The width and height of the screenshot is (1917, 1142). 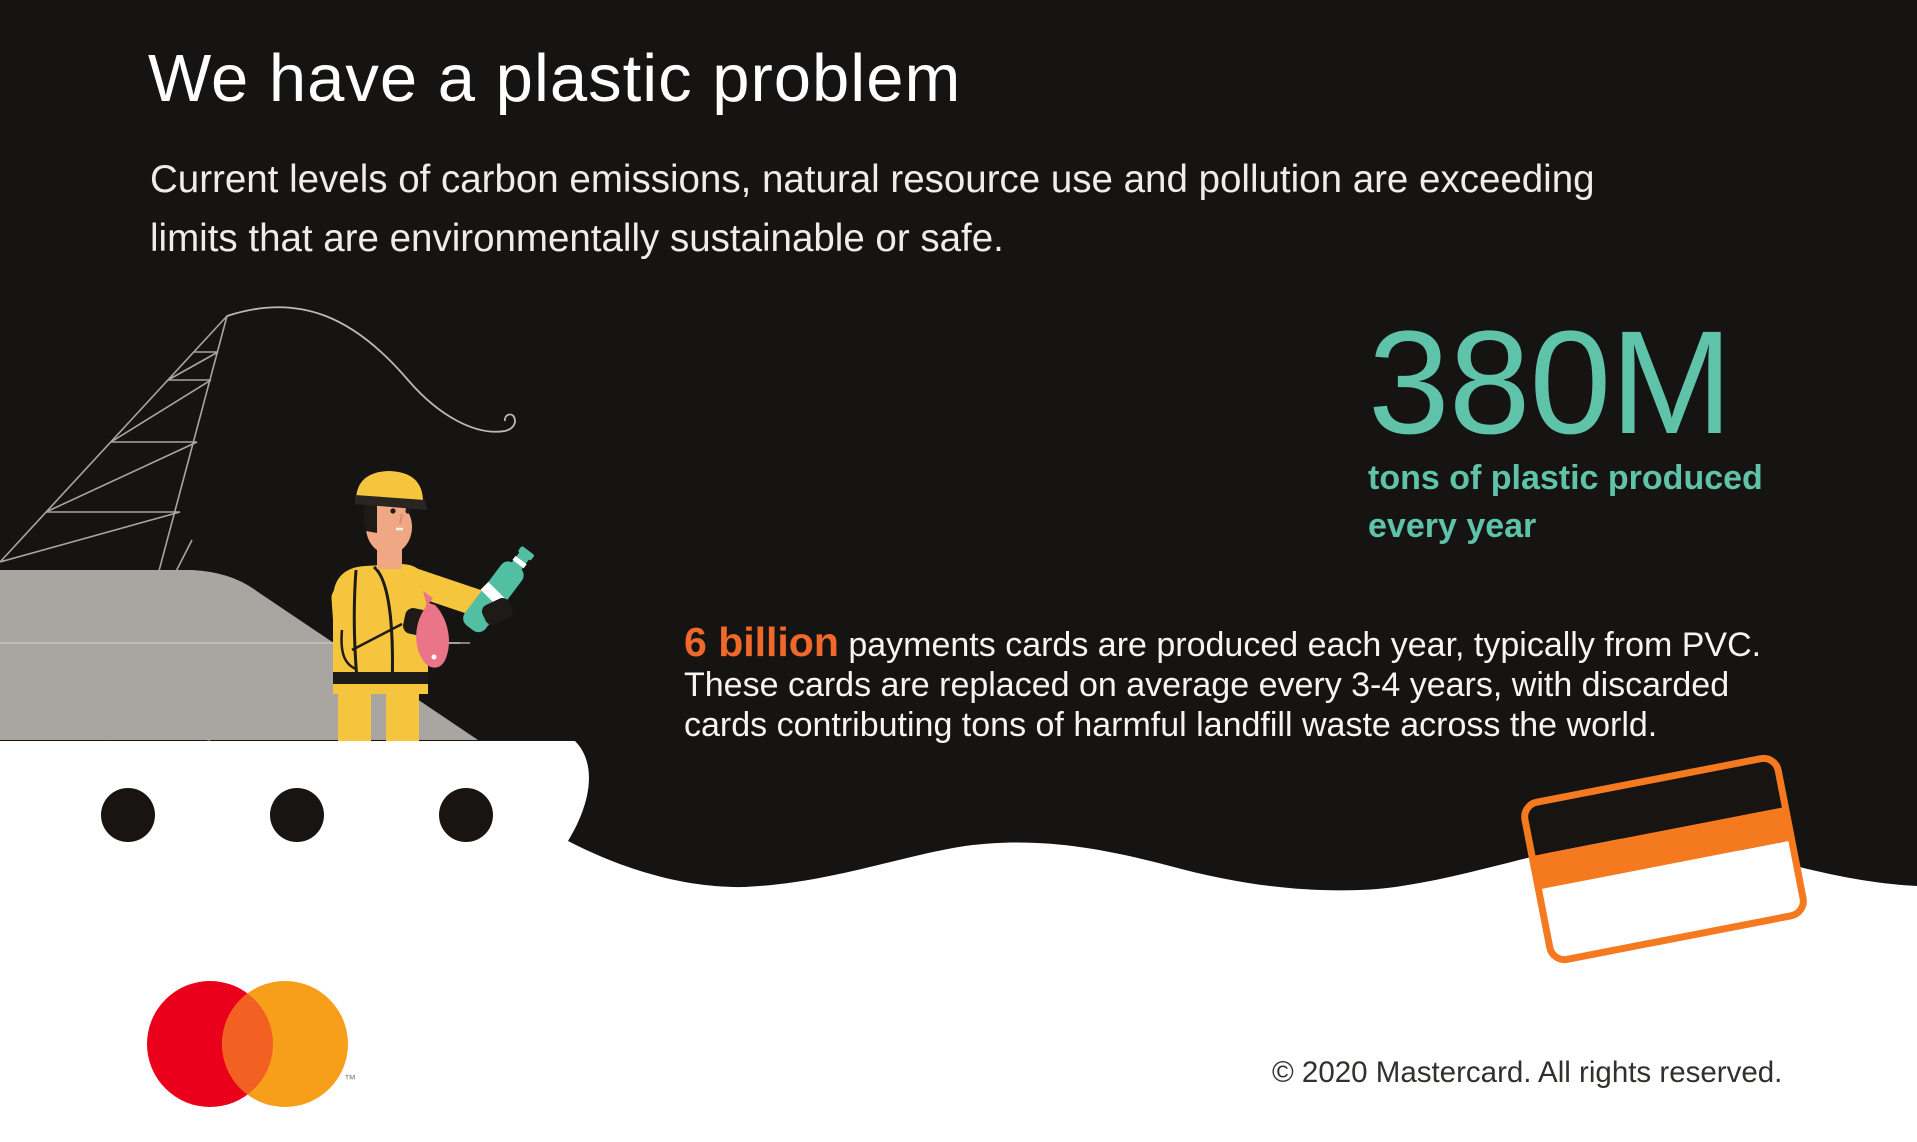 I want to click on fisherman-icon, so click(x=432, y=610).